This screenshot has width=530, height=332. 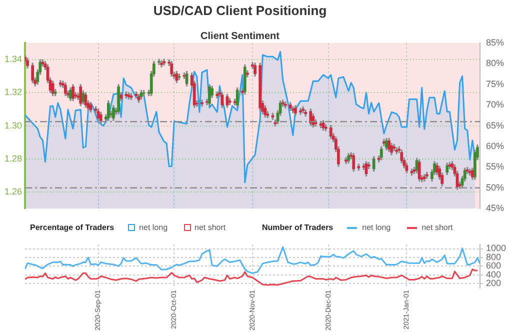 What do you see at coordinates (240, 10) in the screenshot?
I see `chart-title: USD/CAD Client Positioning` at bounding box center [240, 10].